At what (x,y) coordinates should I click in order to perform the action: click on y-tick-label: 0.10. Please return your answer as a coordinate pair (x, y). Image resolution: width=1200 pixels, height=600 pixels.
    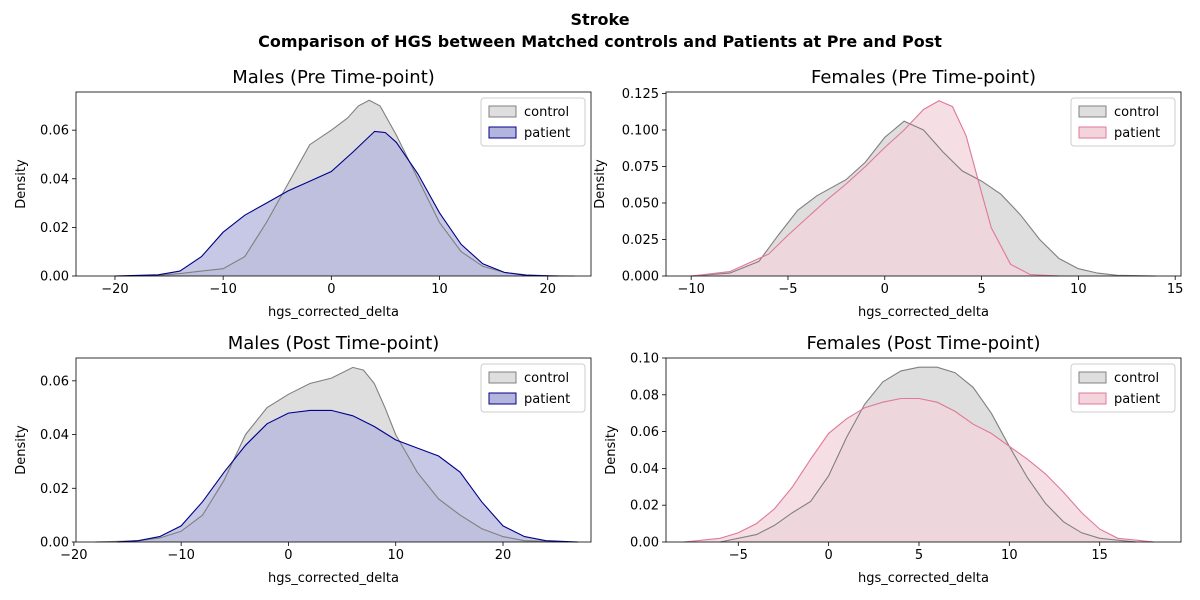
    Looking at the image, I should click on (644, 359).